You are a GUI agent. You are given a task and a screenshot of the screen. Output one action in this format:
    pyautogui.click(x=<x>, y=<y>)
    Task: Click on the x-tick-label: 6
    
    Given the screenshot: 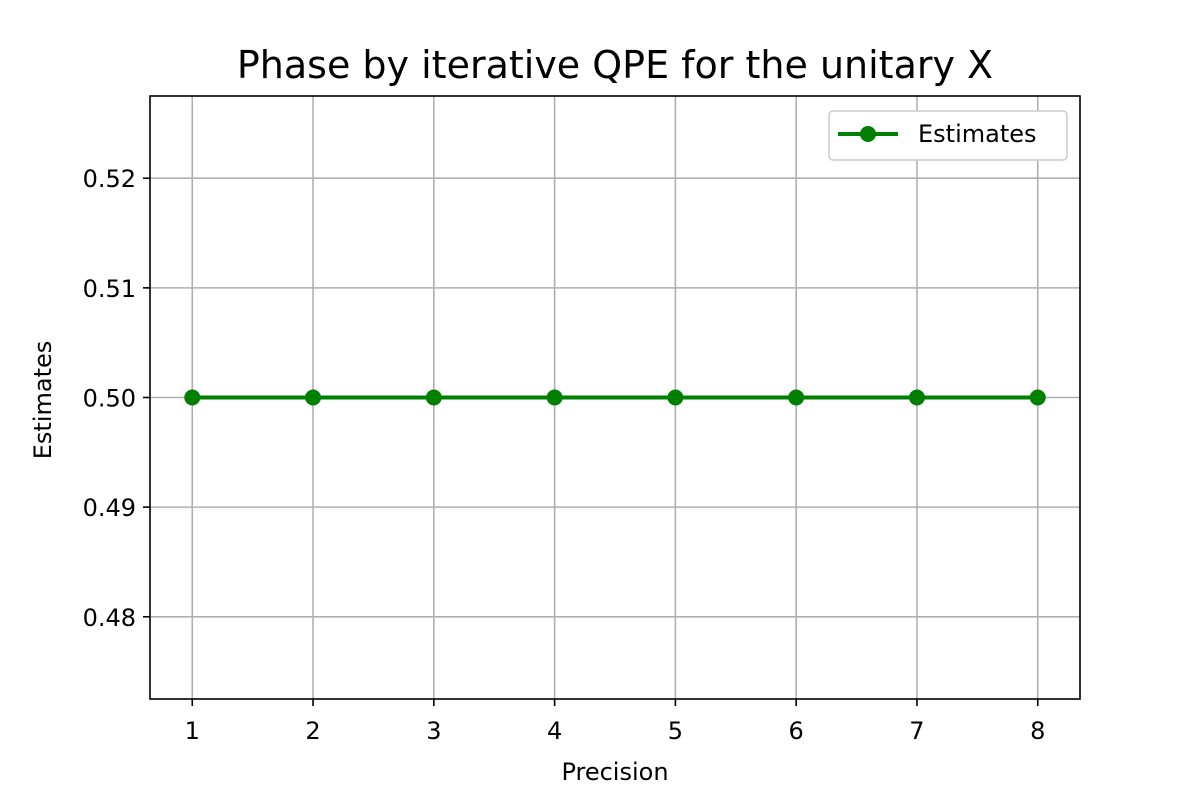 What is the action you would take?
    pyautogui.click(x=796, y=731)
    